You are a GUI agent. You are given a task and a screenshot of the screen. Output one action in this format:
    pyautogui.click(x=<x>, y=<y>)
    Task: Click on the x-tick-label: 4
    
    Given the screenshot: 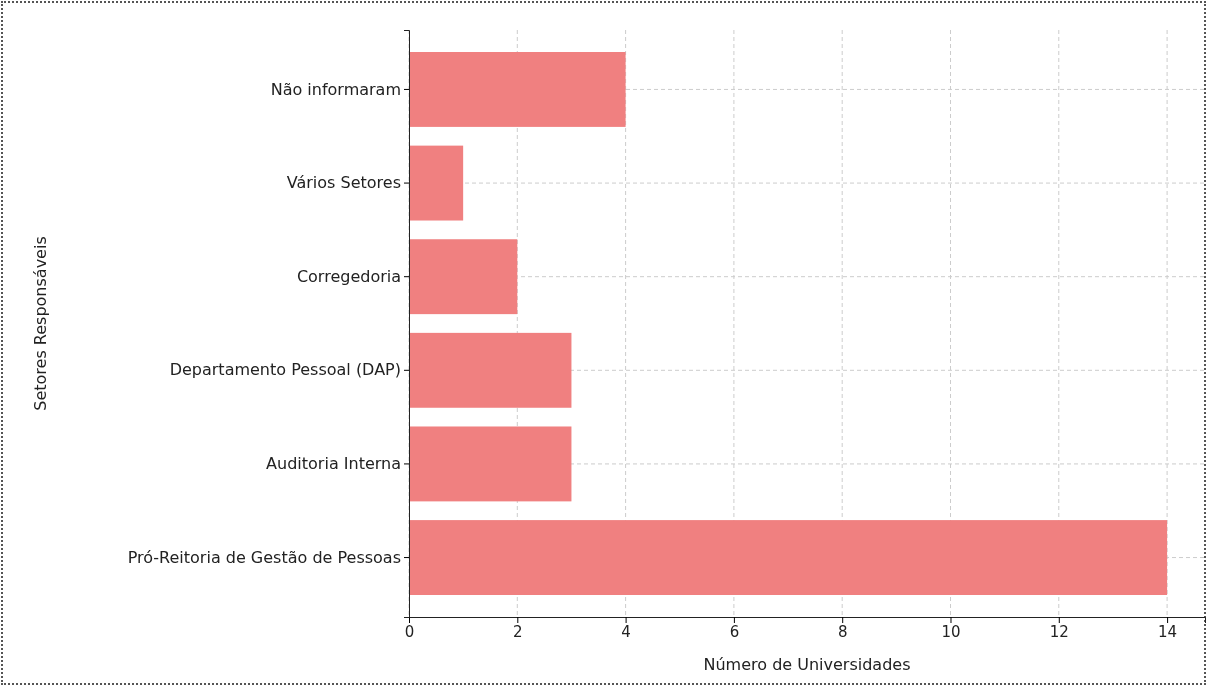 What is the action you would take?
    pyautogui.click(x=626, y=631)
    